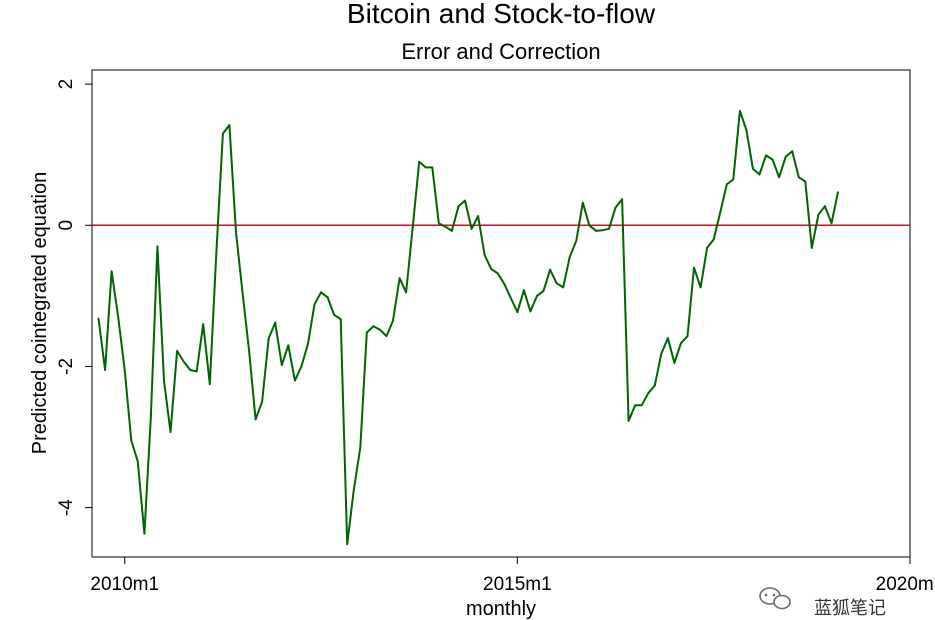 The width and height of the screenshot is (935, 620). I want to click on x-tick-label: 2010m1, so click(124, 584).